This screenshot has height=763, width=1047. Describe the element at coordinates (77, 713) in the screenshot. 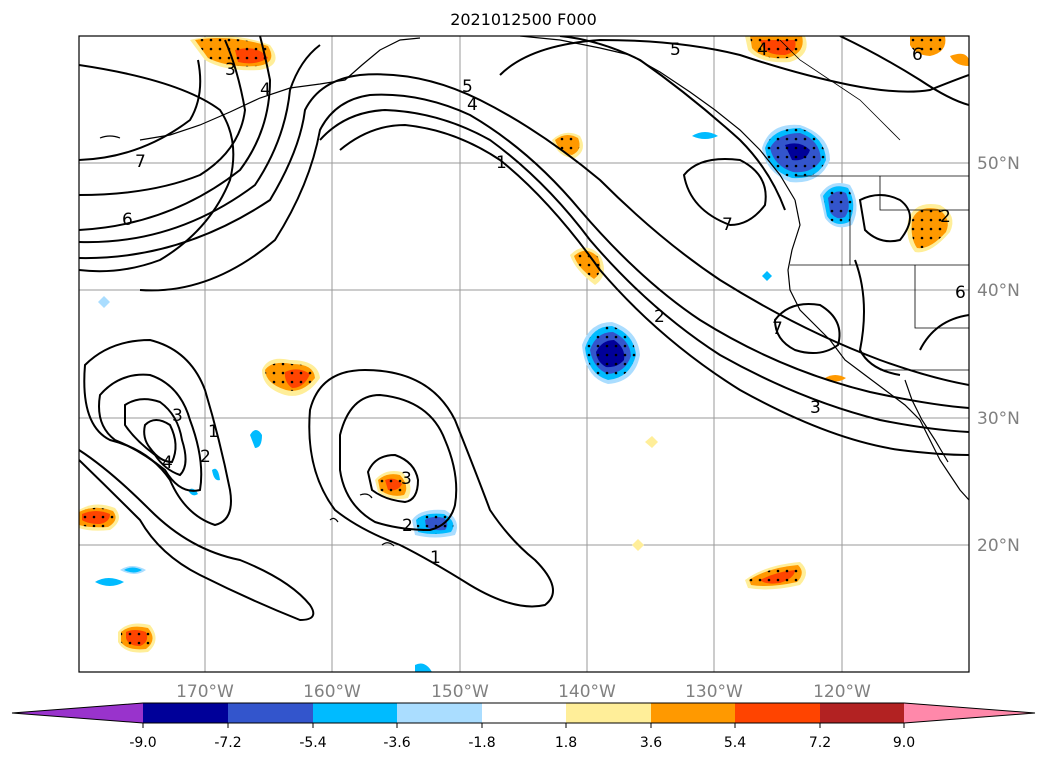

I see `colorbar-extend-low` at that location.